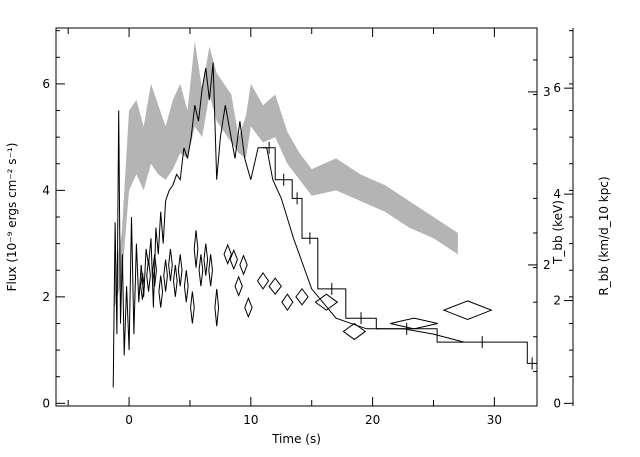  What do you see at coordinates (557, 194) in the screenshot?
I see `y-right-outer-tick-label: 4` at bounding box center [557, 194].